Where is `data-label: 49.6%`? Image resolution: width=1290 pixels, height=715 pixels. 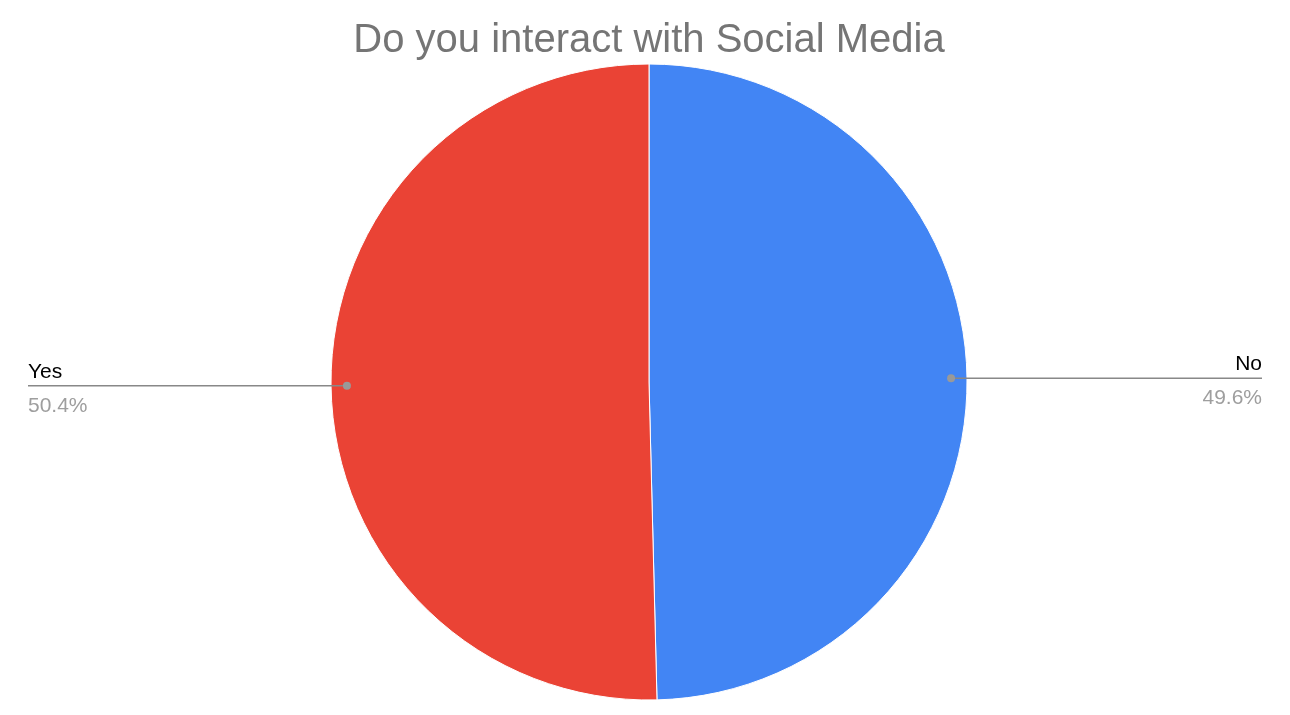
data-label: 49.6% is located at coordinates (1232, 397).